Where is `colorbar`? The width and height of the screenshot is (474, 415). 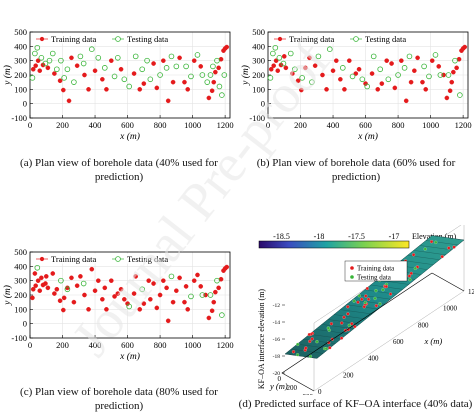 colorbar is located at coordinates (334, 244).